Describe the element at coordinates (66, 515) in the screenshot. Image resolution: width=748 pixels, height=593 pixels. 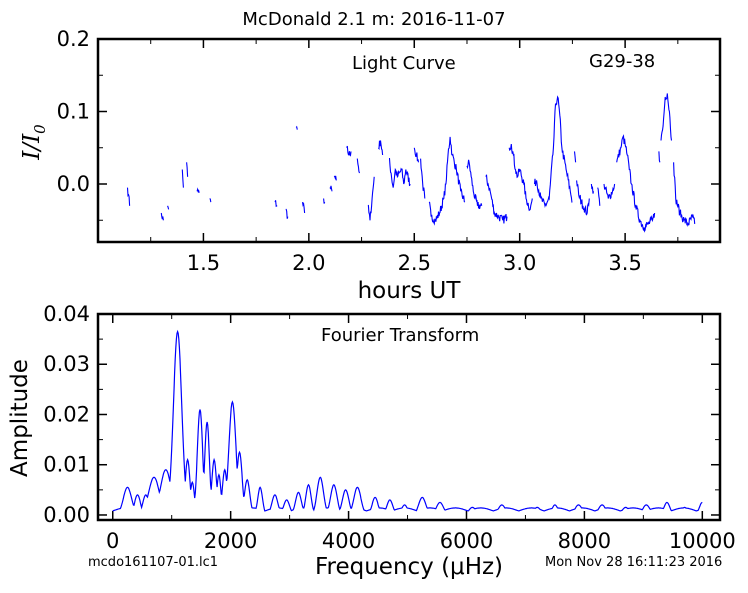
I see `ft-y-tick-label: 0.00` at that location.